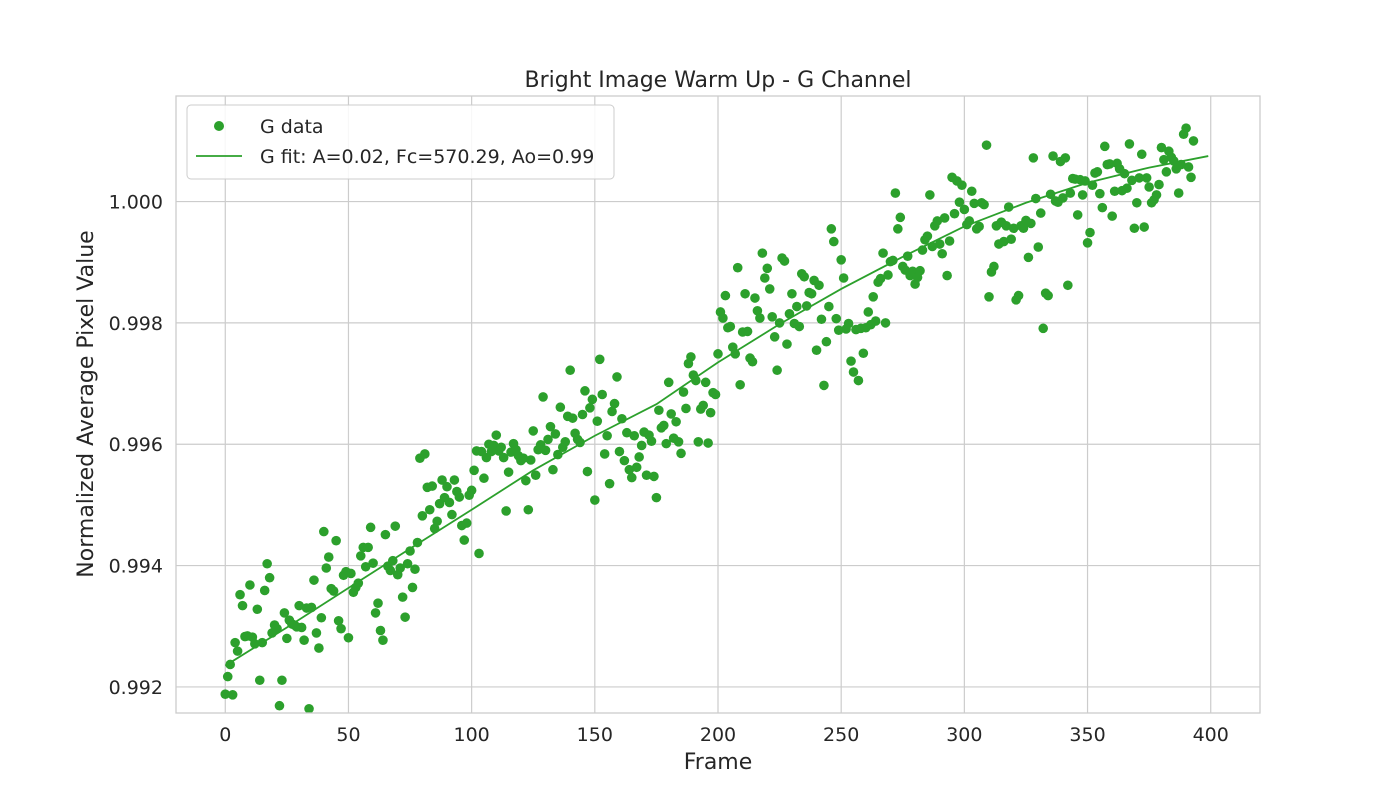 This screenshot has height=800, width=1400. Describe the element at coordinates (724, 735) in the screenshot. I see `x-tick-labels: 0 50 100 150 200 250 300 350 400` at that location.